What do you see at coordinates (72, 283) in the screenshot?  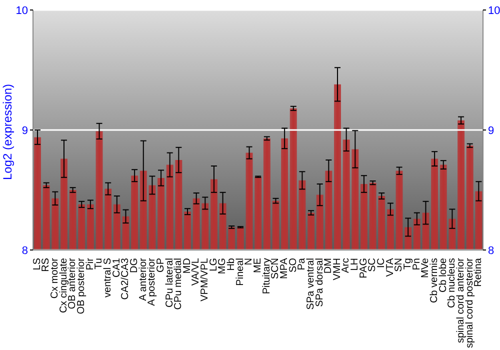 I see `x-tick-label: OB anterior` at bounding box center [72, 283].